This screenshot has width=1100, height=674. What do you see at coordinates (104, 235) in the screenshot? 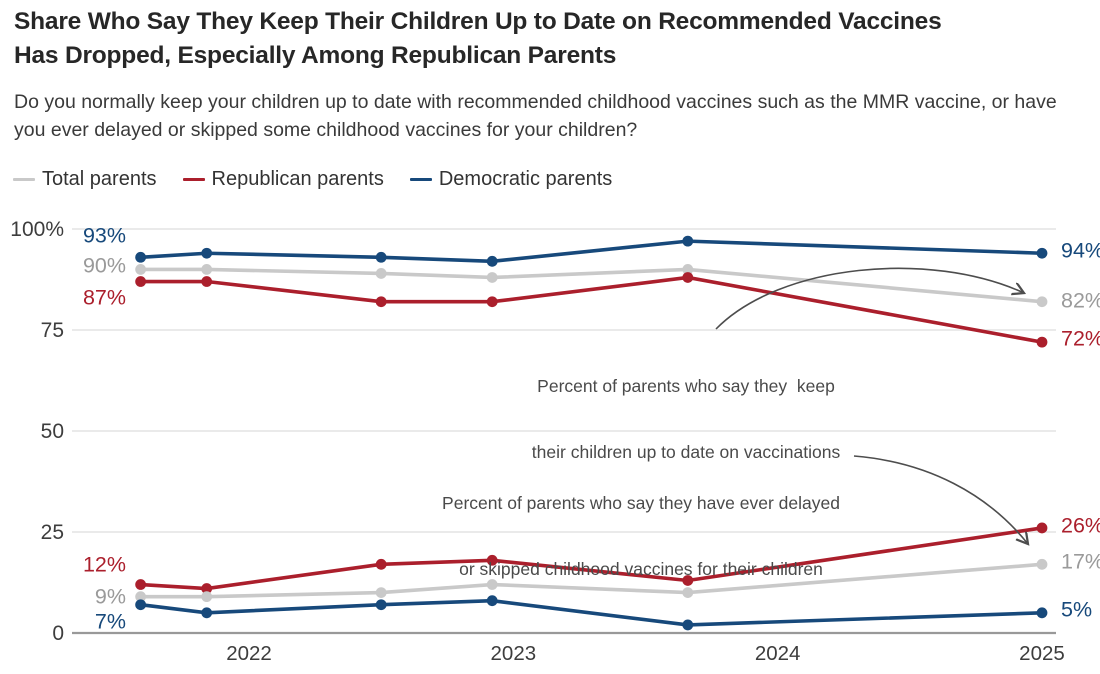
I see `series-start-label: 93%` at bounding box center [104, 235].